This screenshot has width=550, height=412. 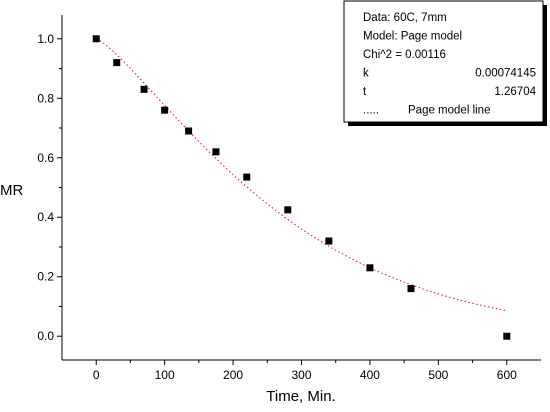 What do you see at coordinates (165, 375) in the screenshot?
I see `x-tick-label: 100` at bounding box center [165, 375].